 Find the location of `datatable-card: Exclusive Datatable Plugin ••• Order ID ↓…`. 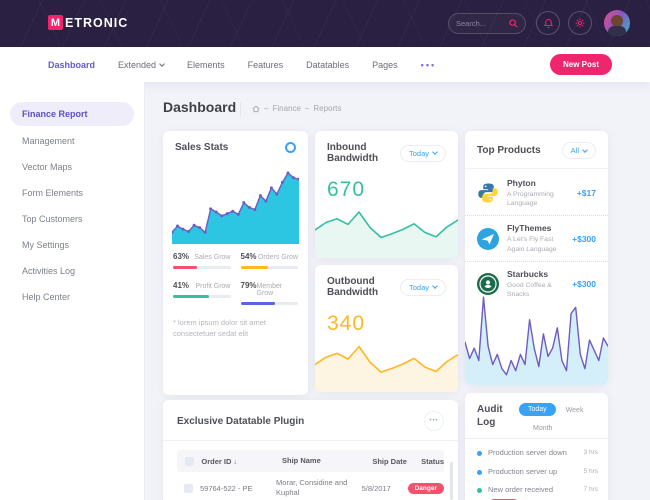

datatable-card: Exclusive Datatable Plugin ••• Order ID ↓… is located at coordinates (310, 450).